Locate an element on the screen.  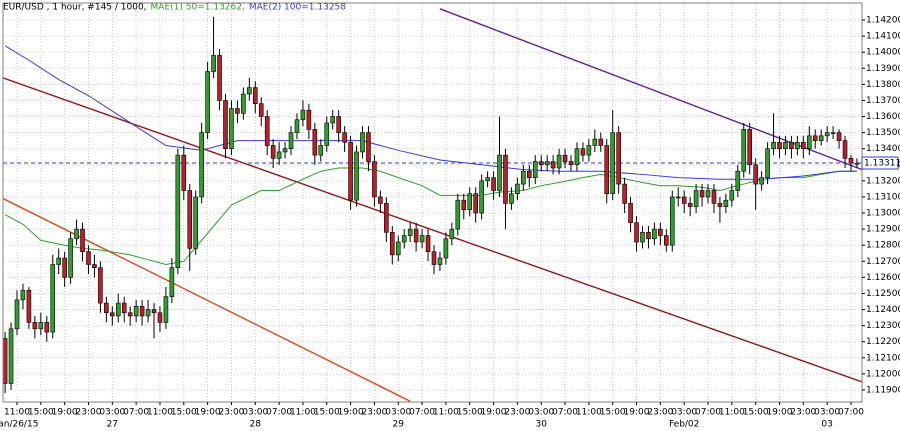
date-label: 27 is located at coordinates (112, 425).